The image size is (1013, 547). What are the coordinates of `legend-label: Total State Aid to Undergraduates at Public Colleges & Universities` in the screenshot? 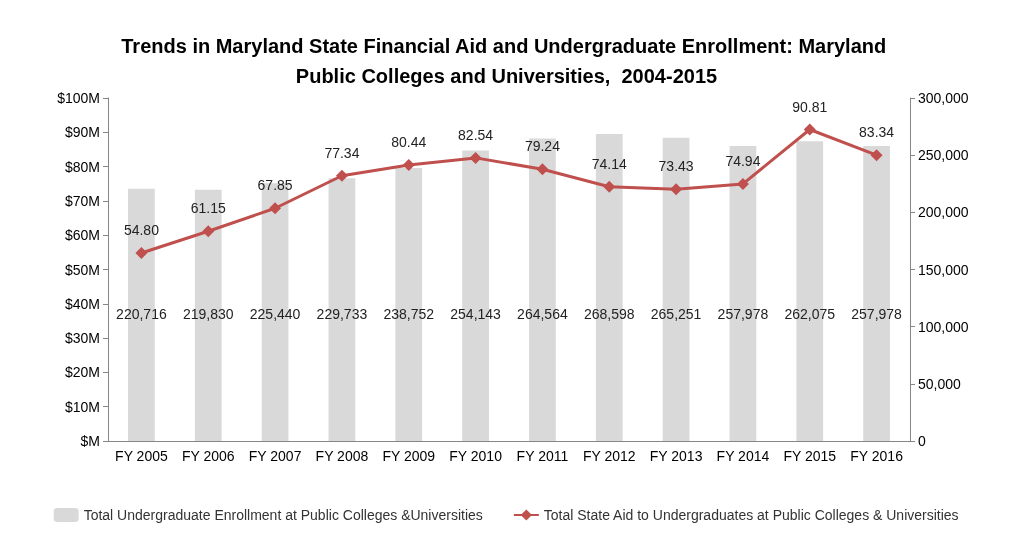 It's located at (751, 515).